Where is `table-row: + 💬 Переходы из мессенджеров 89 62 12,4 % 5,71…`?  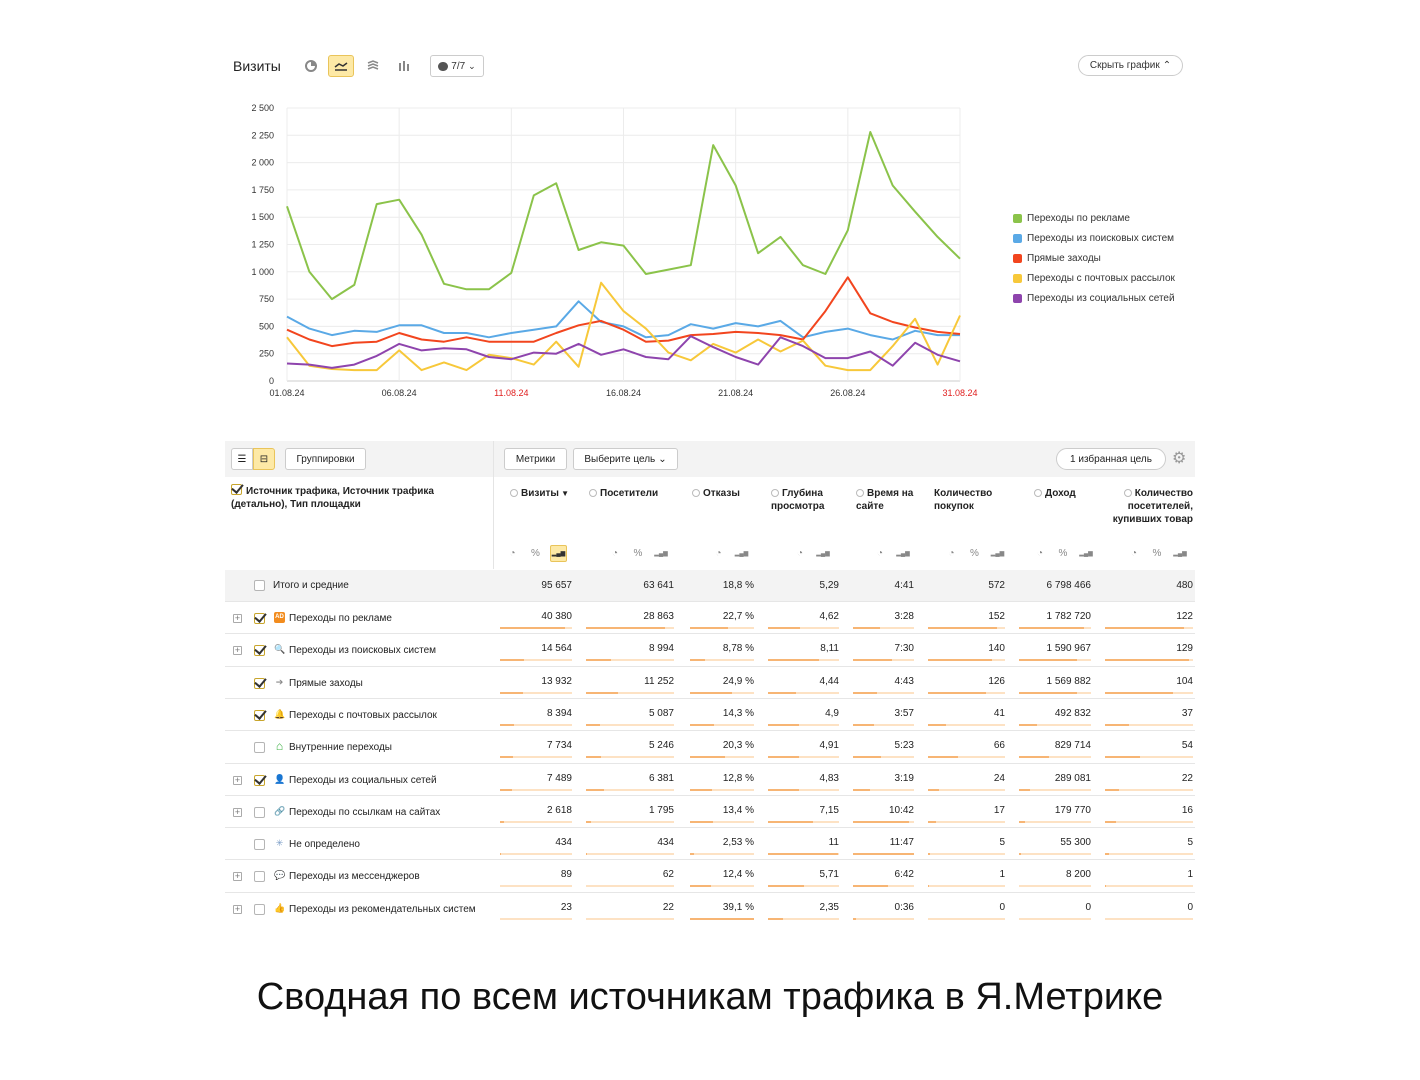 table-row: + 💬 Переходы из мессенджеров 89 62 12,4 % 5,71… is located at coordinates (710, 875).